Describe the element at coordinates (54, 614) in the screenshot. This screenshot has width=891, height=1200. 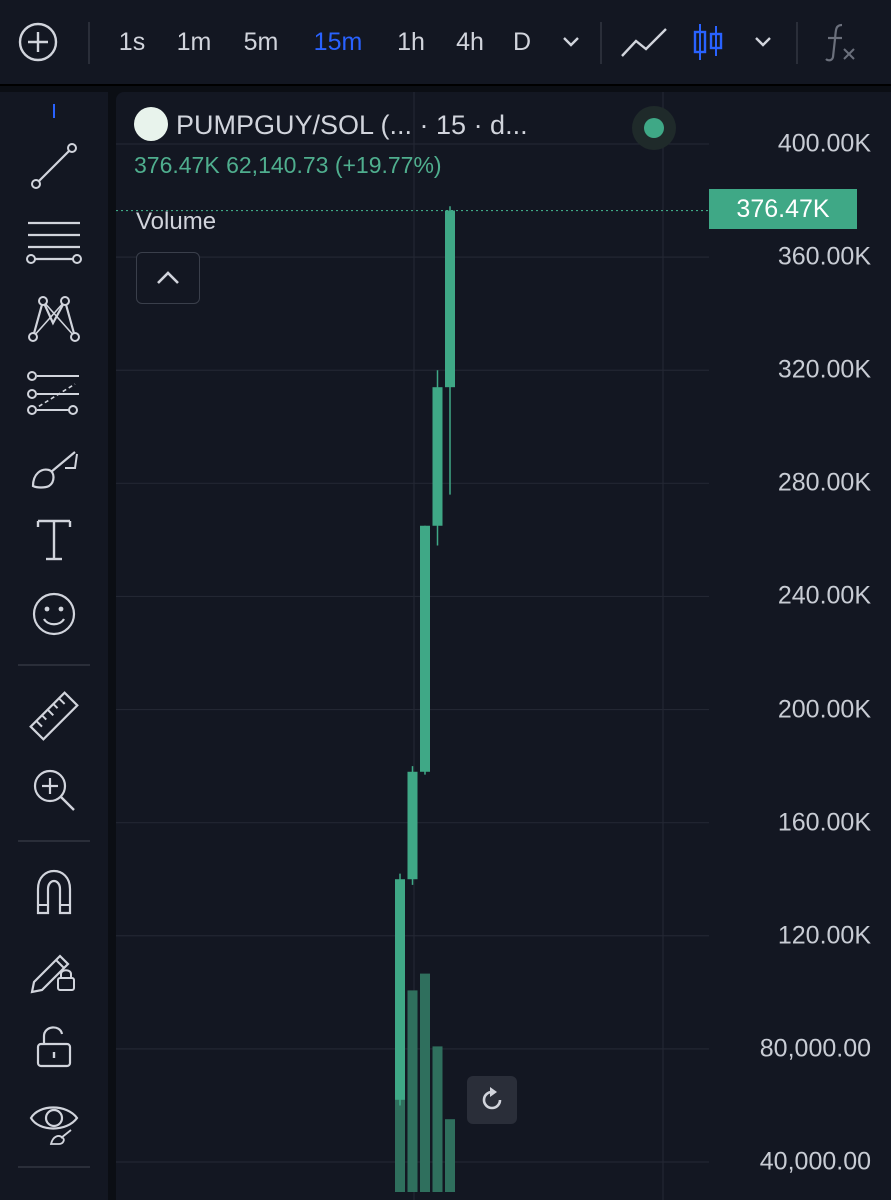
I see `emoji-icon` at that location.